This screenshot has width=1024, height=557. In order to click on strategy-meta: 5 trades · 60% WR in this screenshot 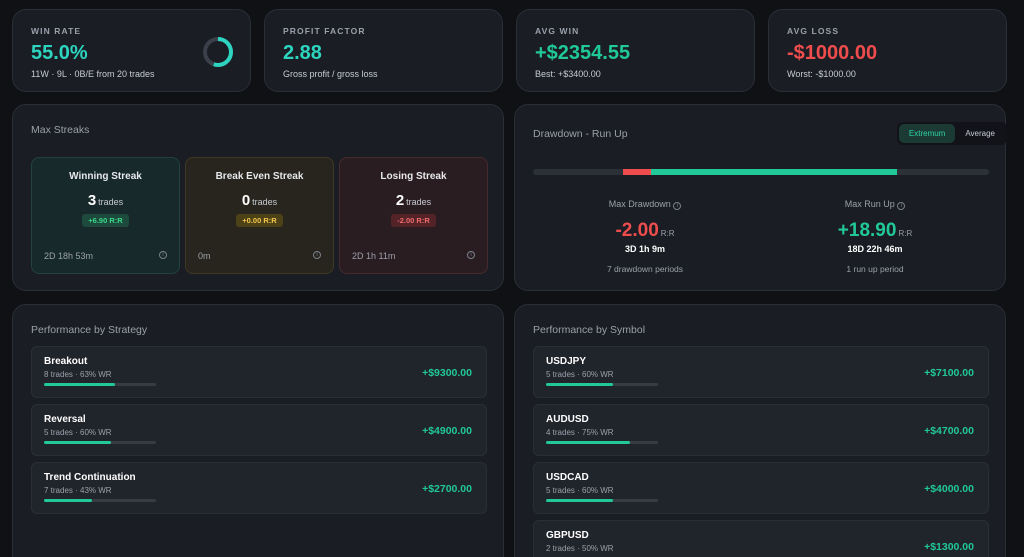, I will do `click(78, 432)`.